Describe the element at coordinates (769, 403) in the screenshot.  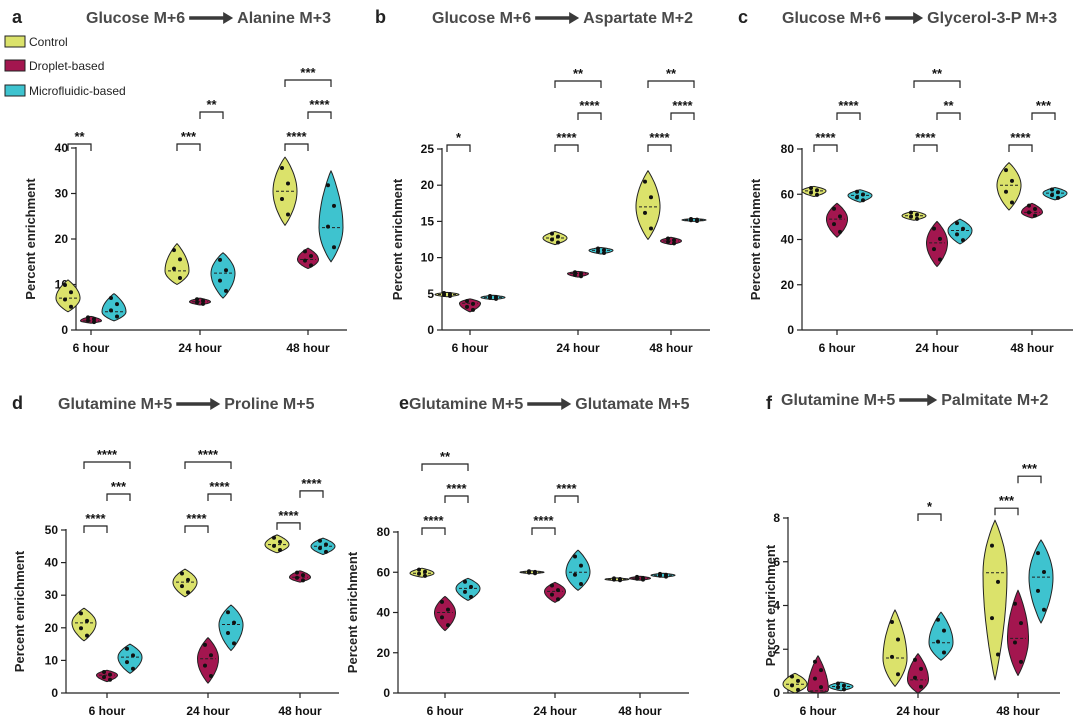
I see `panel-letter: f` at that location.